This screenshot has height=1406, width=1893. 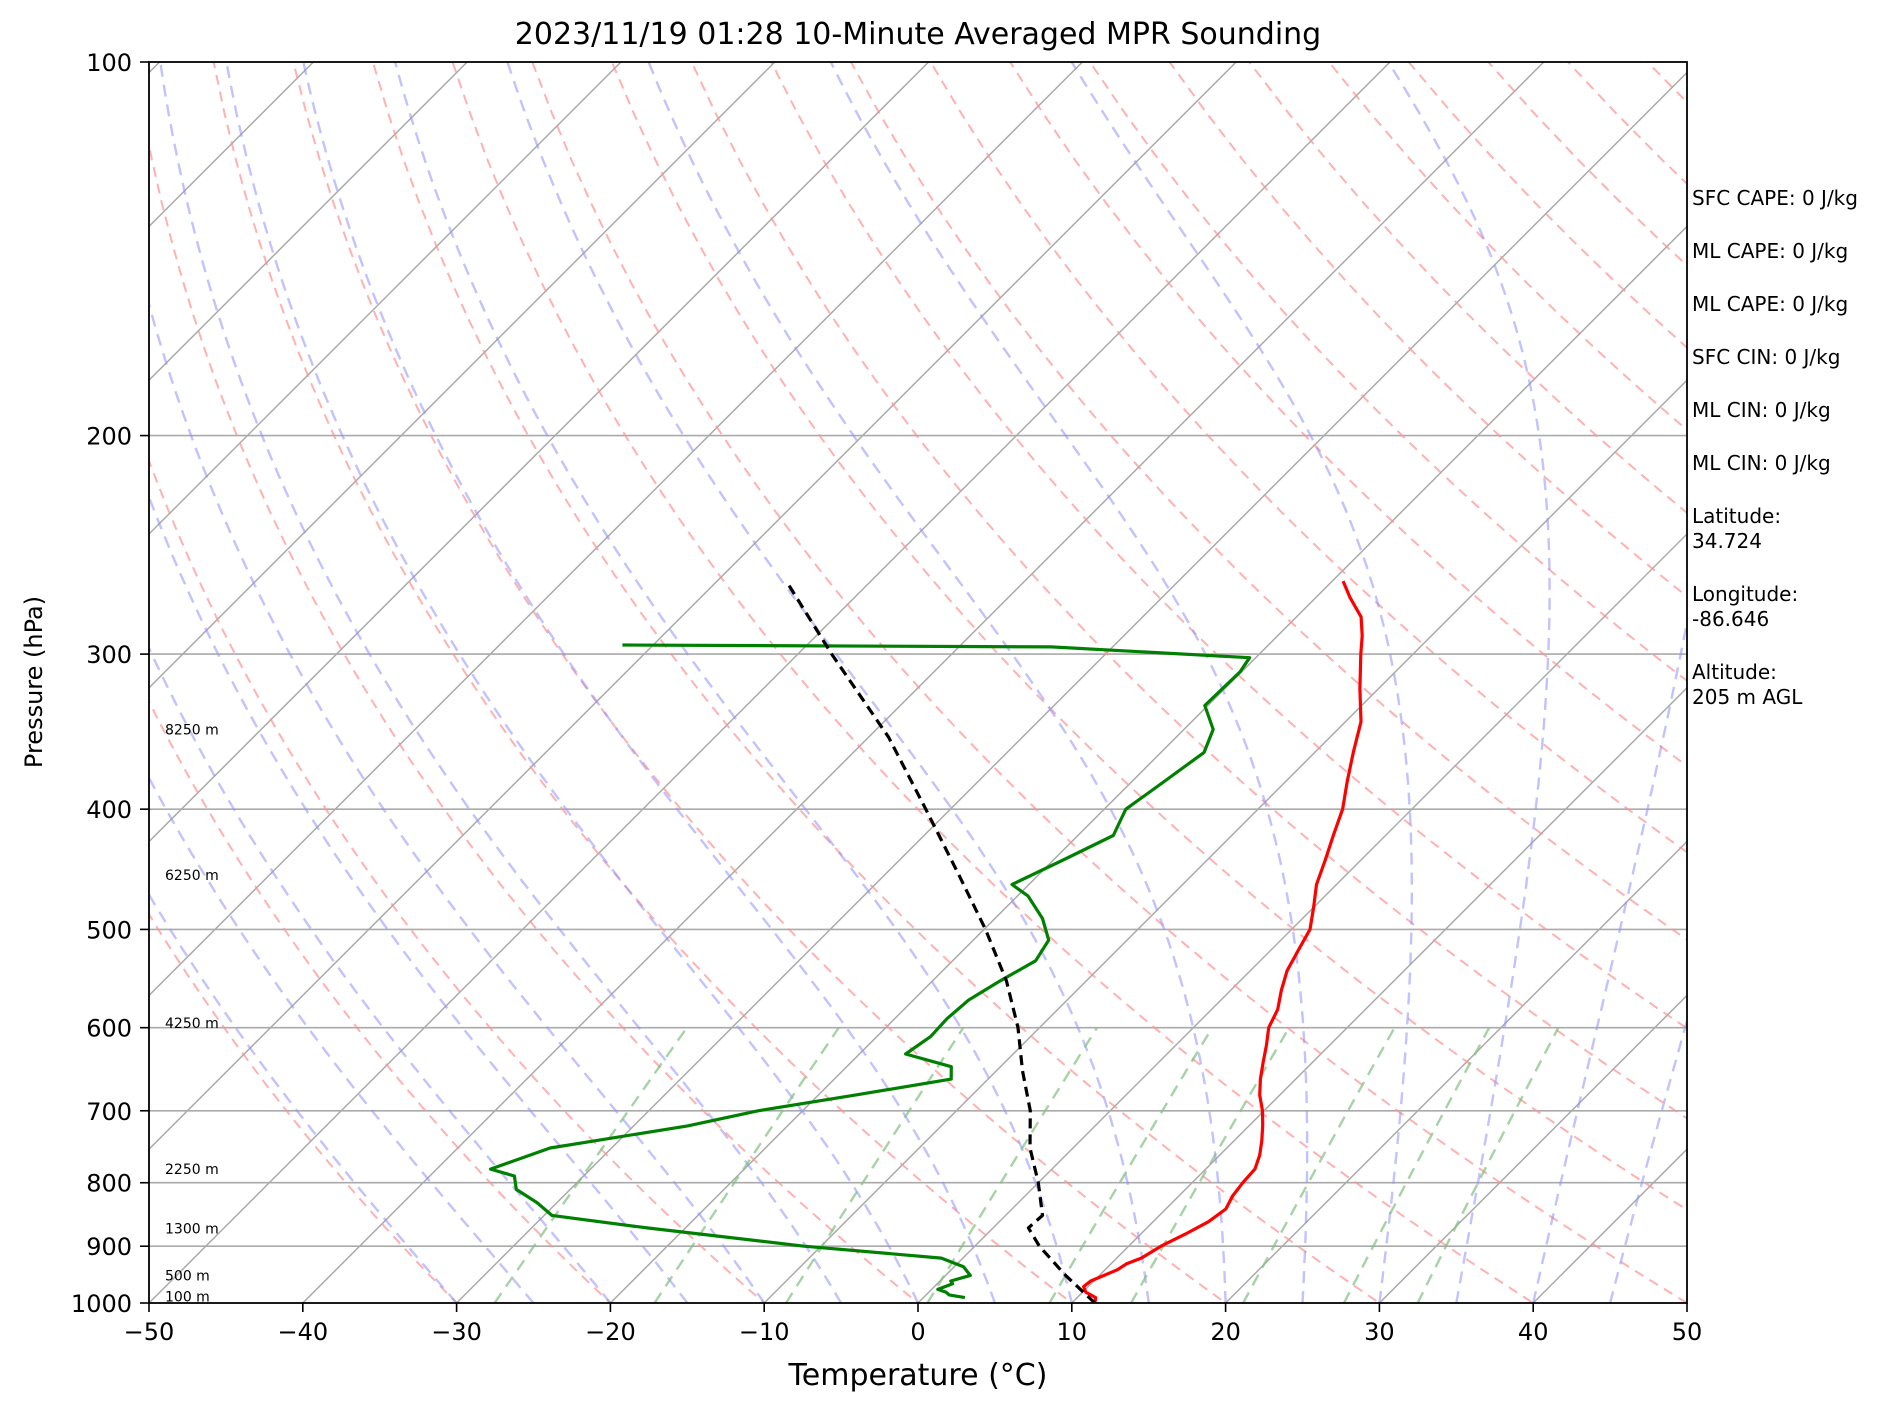 I want to click on y-tick-label: 200, so click(x=109, y=437).